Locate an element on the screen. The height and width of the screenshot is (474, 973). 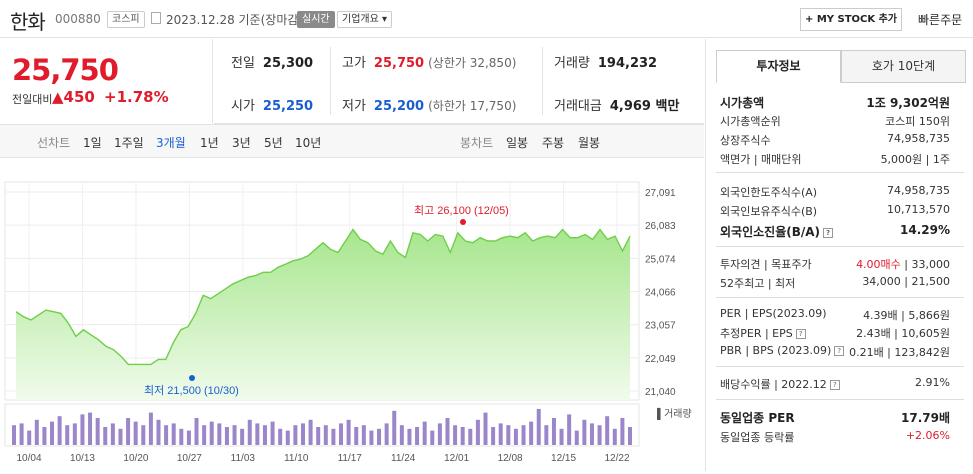
info-row-value: 14.29% is located at coordinates (925, 230).